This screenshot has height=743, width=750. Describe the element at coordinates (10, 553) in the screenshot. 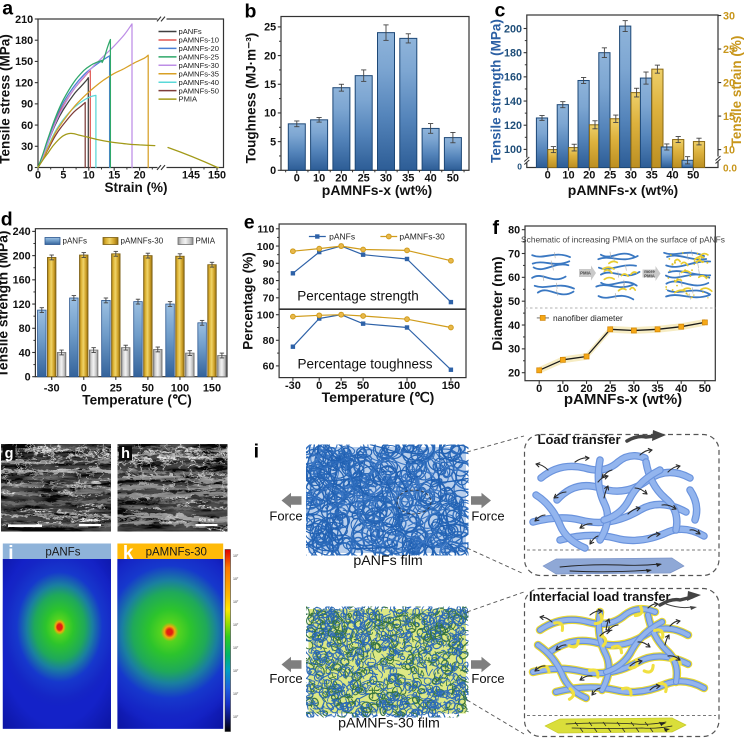

I see `svg-text: j` at that location.